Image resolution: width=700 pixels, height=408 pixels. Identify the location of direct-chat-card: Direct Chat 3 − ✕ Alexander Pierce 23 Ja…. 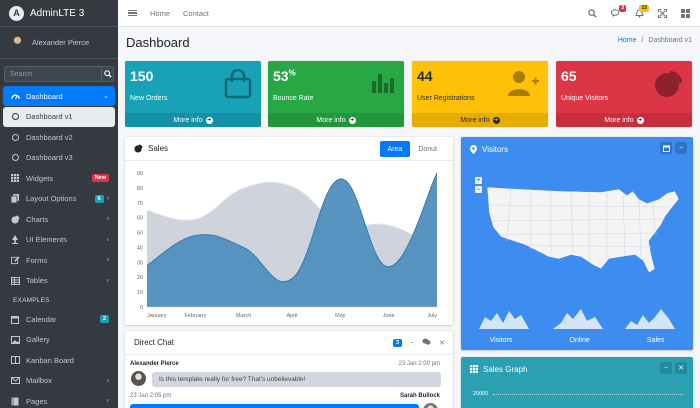
(289, 369).